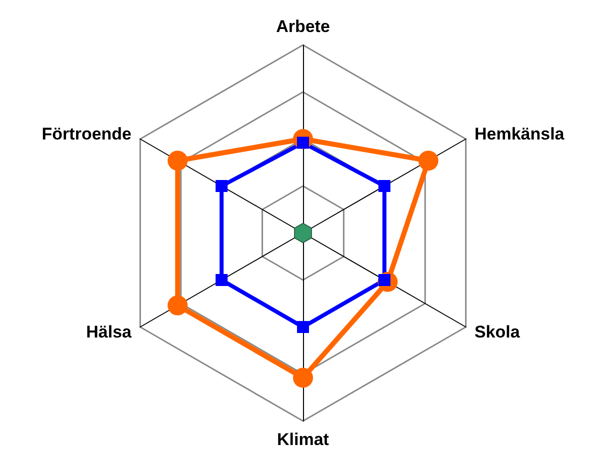  Describe the element at coordinates (87, 134) in the screenshot. I see `spoke-label: Förtroende` at that location.